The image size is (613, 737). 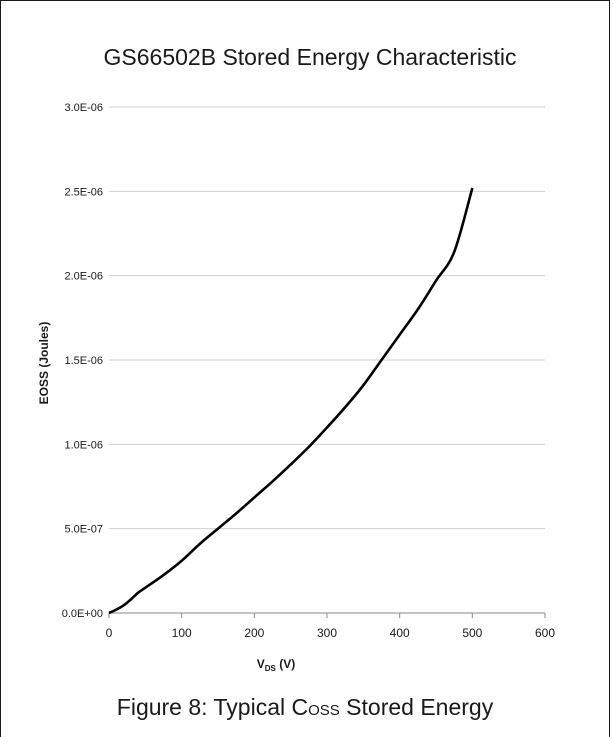 What do you see at coordinates (472, 633) in the screenshot?
I see `x-tick-label: 500` at bounding box center [472, 633].